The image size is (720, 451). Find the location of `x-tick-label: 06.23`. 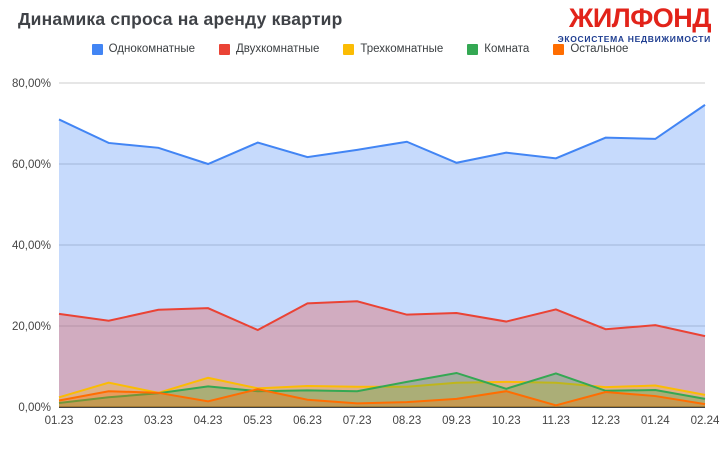

x-tick-label: 06.23 is located at coordinates (307, 421).